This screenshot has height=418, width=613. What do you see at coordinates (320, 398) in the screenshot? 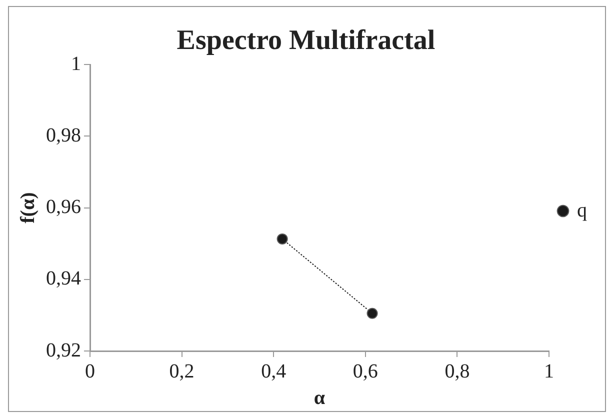
I see `x-axis-title: α` at bounding box center [320, 398].